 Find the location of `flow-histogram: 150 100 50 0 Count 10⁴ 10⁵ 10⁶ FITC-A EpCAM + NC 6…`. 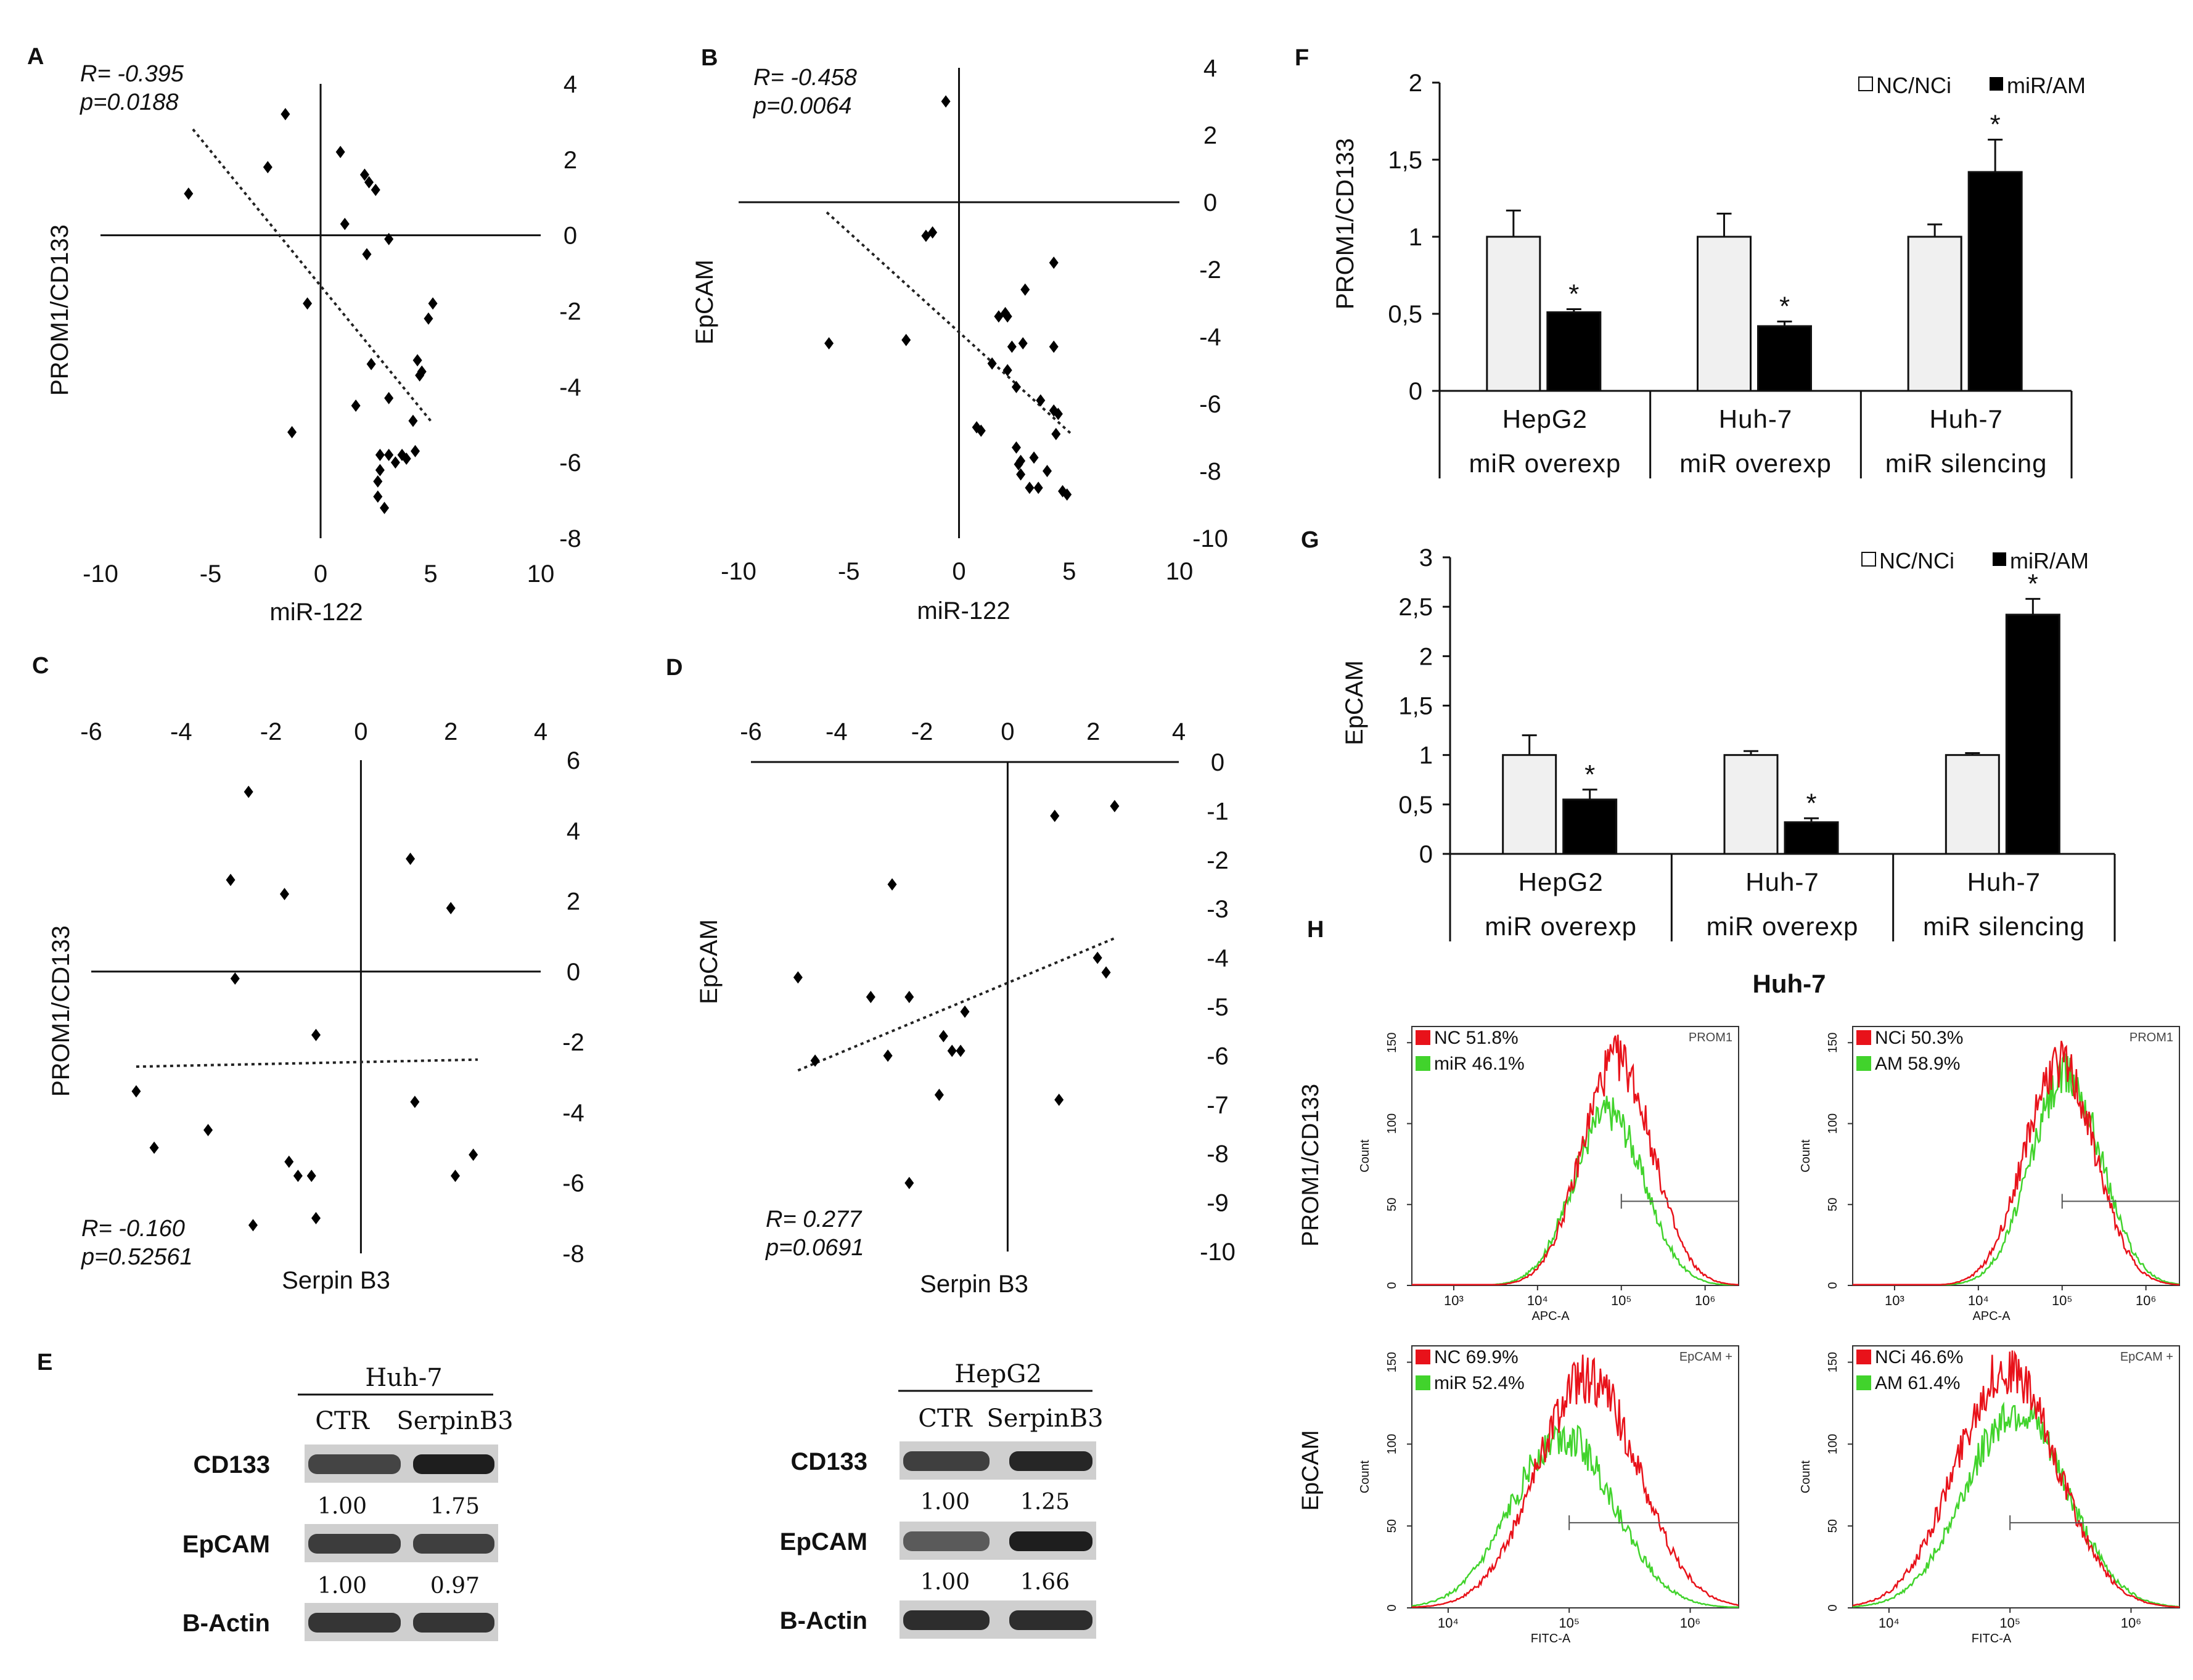

flow-histogram: 150 100 50 0 Count 10⁴ 10⁵ 10⁶ FITC-A EpCAM + NC 6… is located at coordinates (1548, 1495).